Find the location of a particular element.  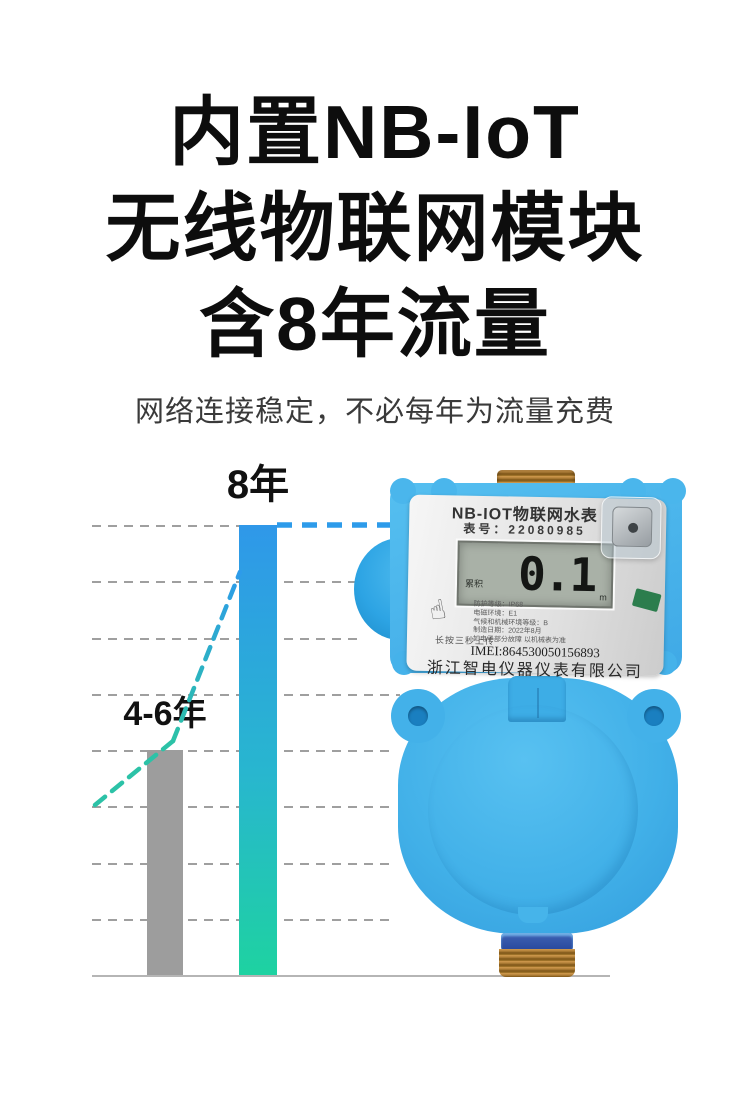

meter-lcd: 累积 0.1 m is located at coordinates (535, 574).